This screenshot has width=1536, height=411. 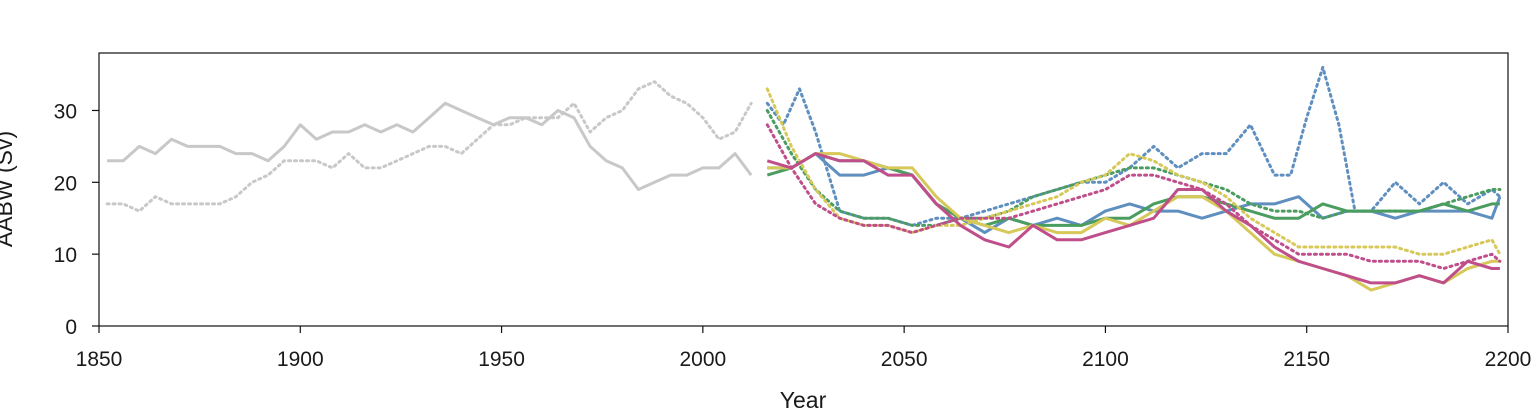 I want to click on x-tick-label: 2150, so click(x=1306, y=359).